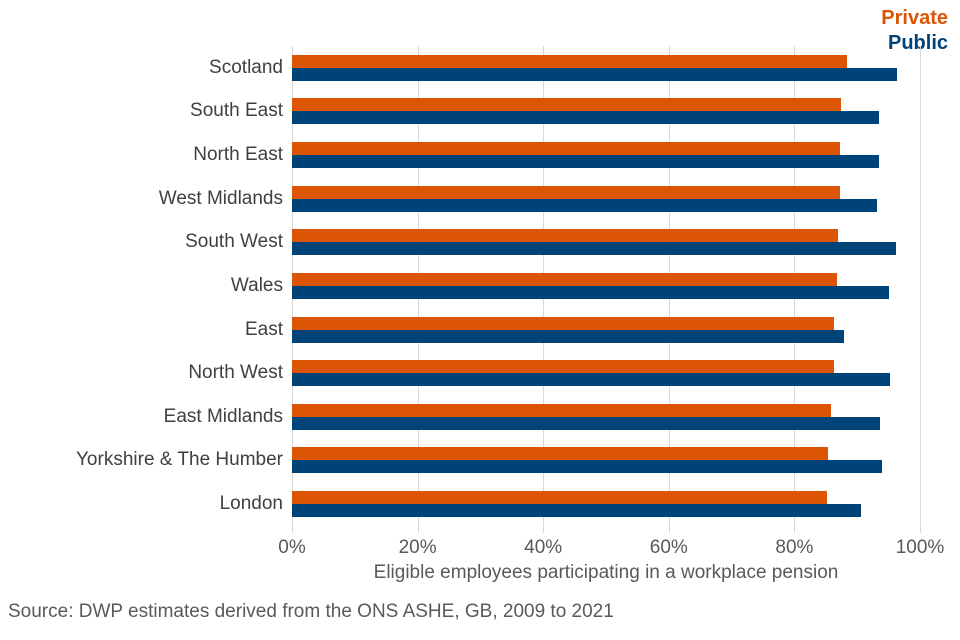  Describe the element at coordinates (256, 285) in the screenshot. I see `category-label: Wales` at that location.